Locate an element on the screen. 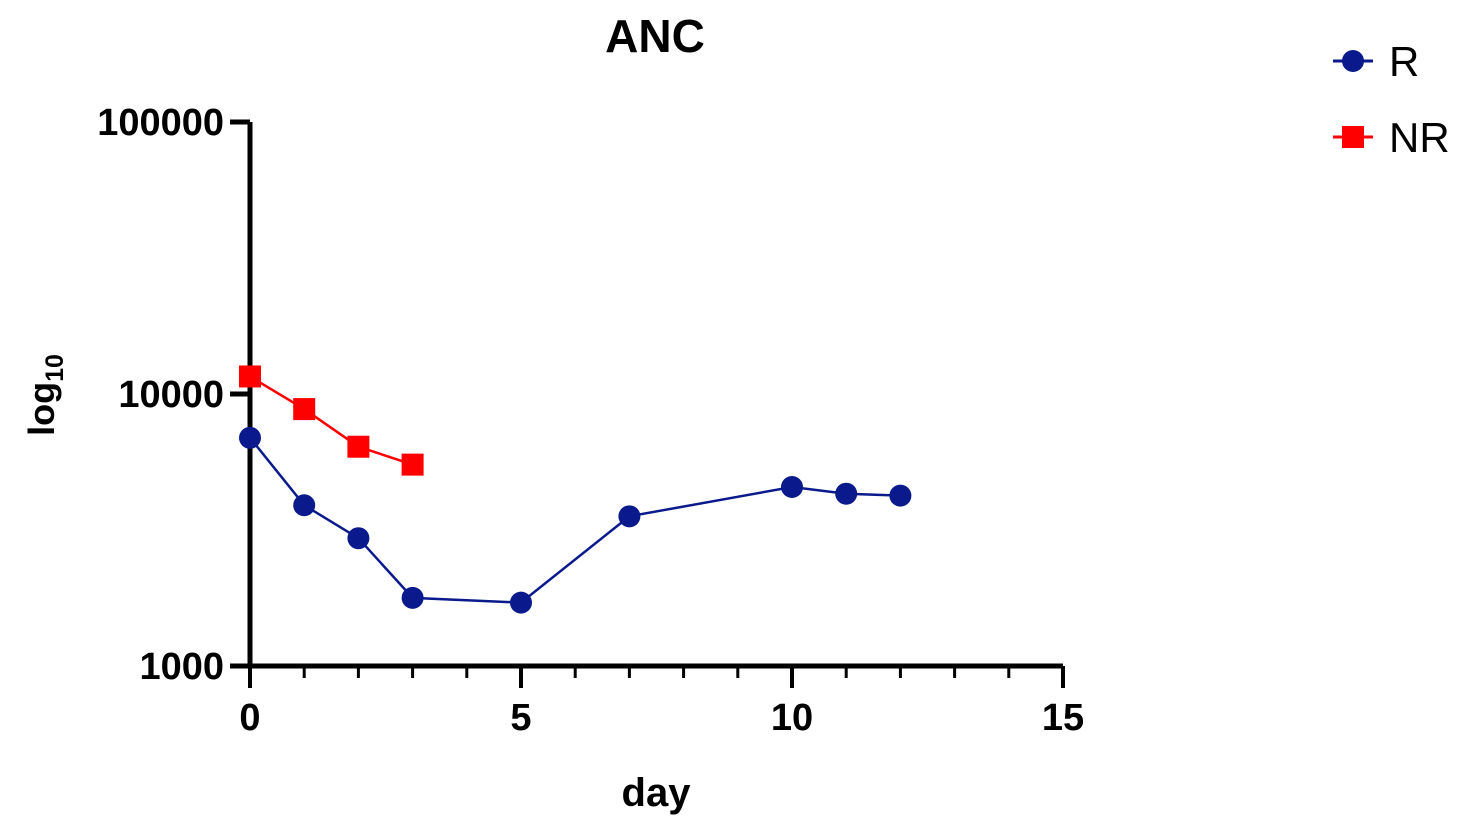 The width and height of the screenshot is (1465, 819). series-line-r is located at coordinates (575, 520).